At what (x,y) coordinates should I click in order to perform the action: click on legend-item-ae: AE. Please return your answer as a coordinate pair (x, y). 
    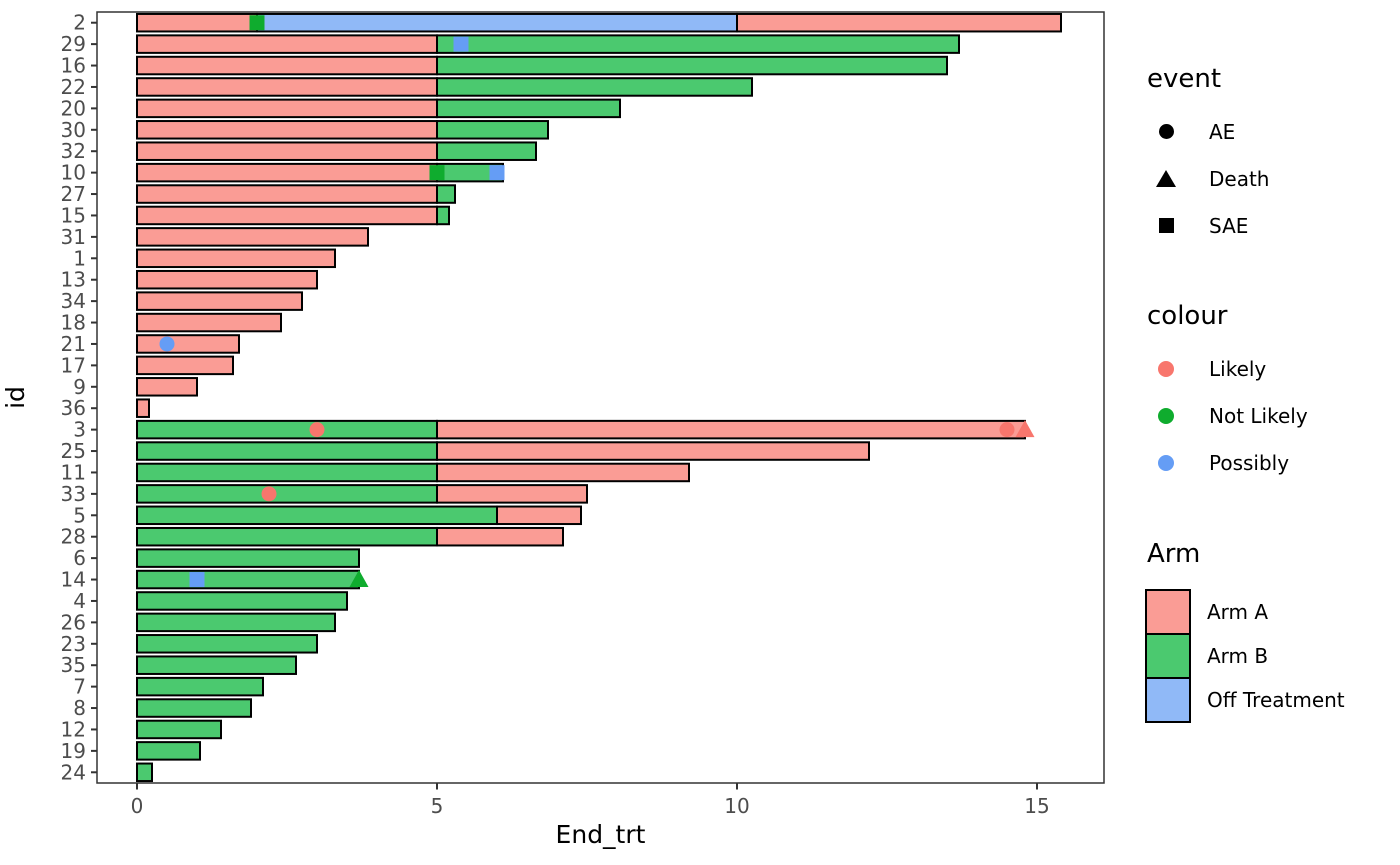
    Looking at the image, I should click on (1272, 131).